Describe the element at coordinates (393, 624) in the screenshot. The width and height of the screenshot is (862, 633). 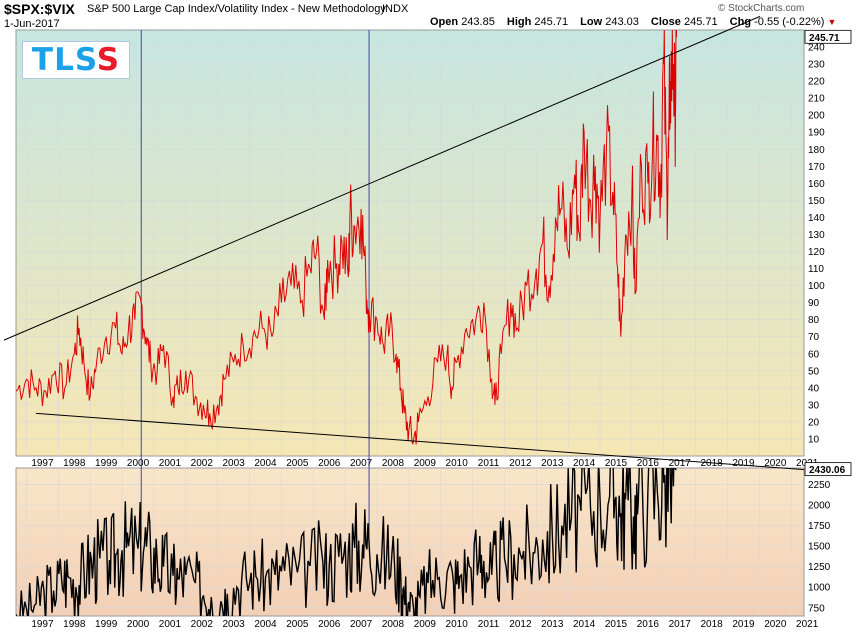
I see `spx-x-tick-label: 2008` at that location.